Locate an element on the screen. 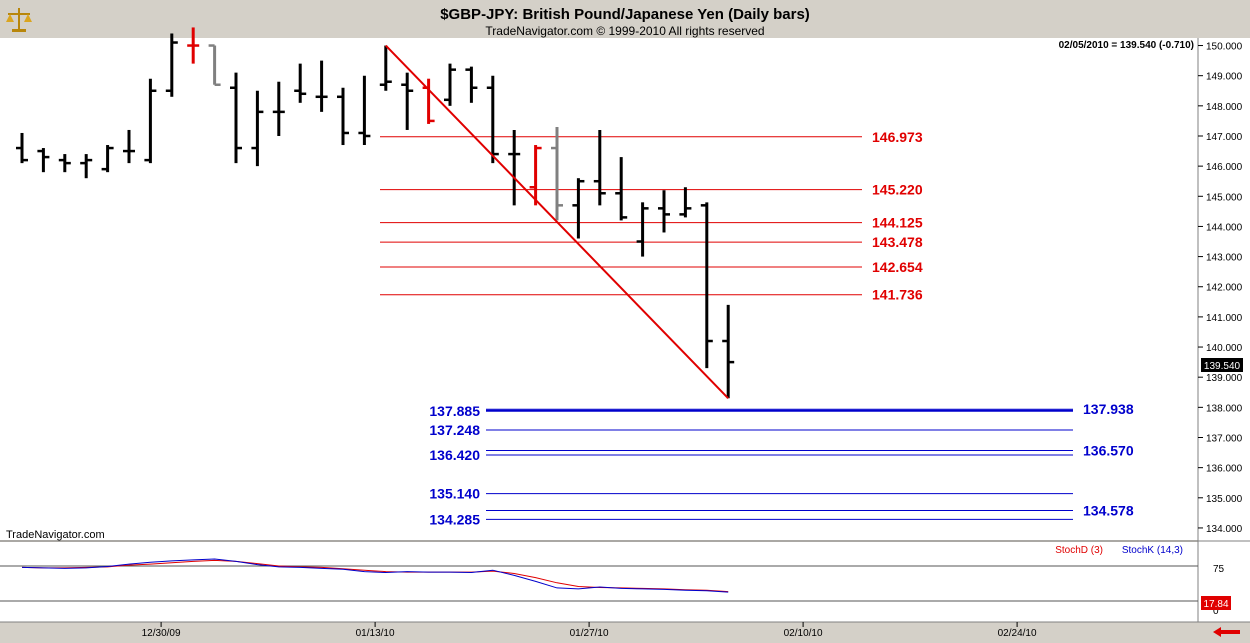  price-axis-panel is located at coordinates (1224, 330).